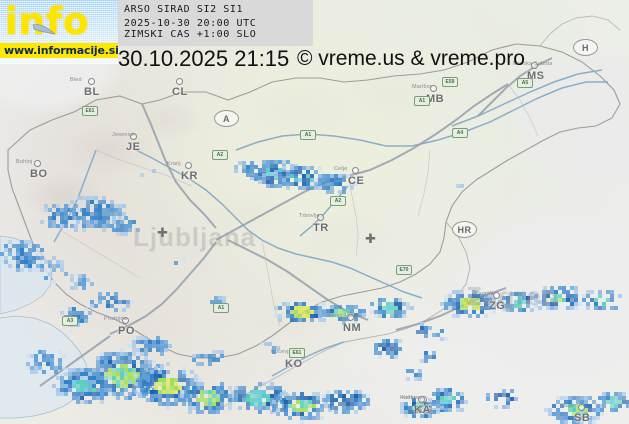 This screenshot has width=629, height=424. I want to click on informacije-logo: info www.informacije.si, so click(59, 32).